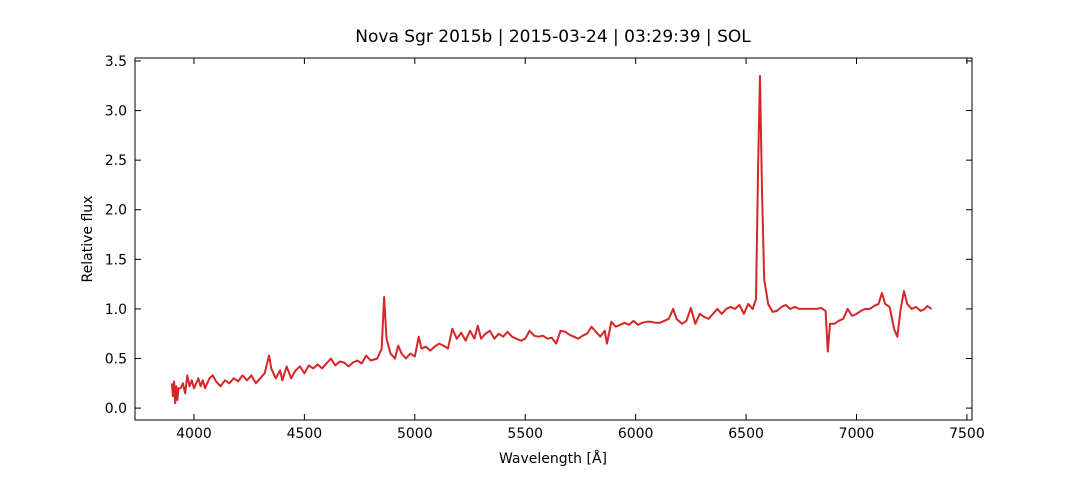 Image resolution: width=1080 pixels, height=480 pixels. I want to click on x-tick-label: 4500, so click(305, 434).